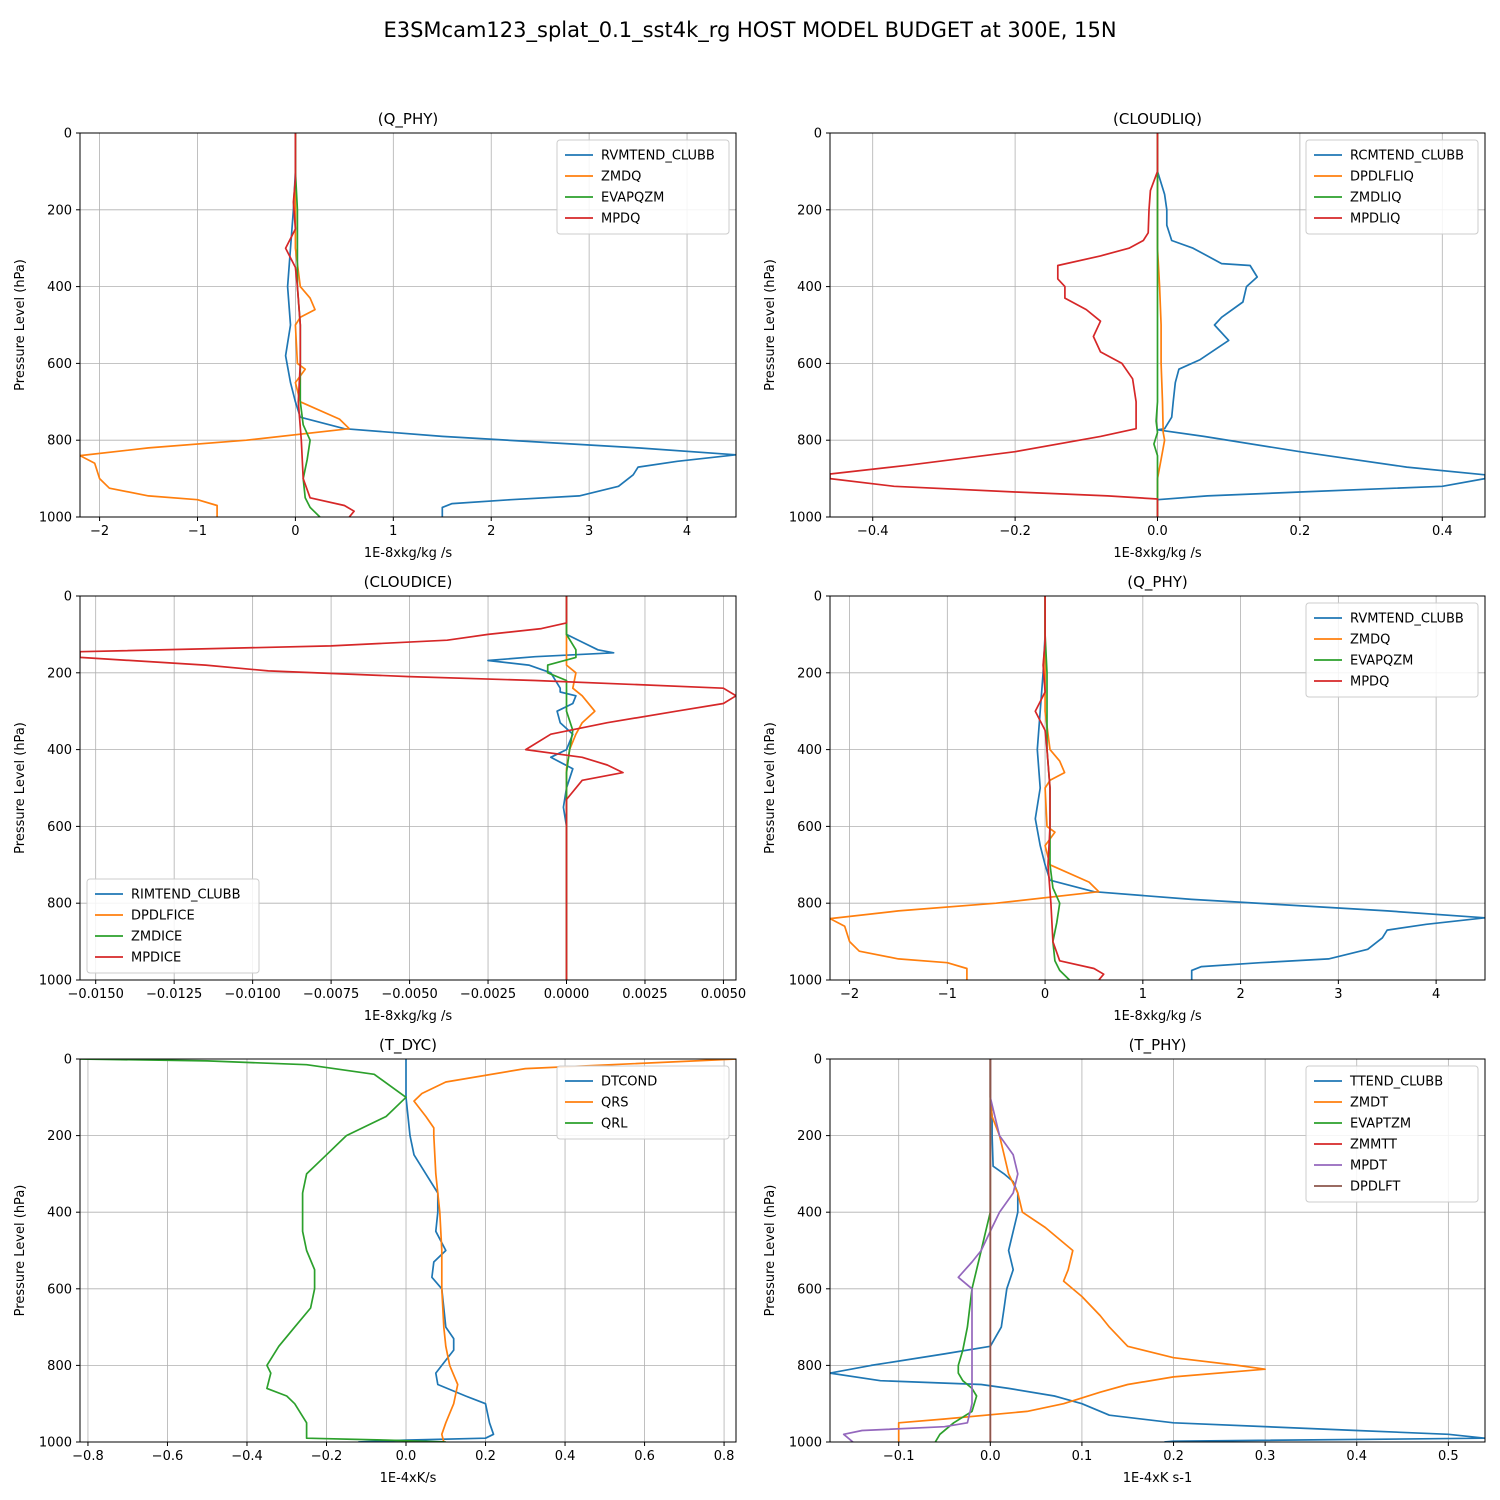  What do you see at coordinates (809, 364) in the screenshot?
I see `panel-2-ytick-label-3: 600` at bounding box center [809, 364].